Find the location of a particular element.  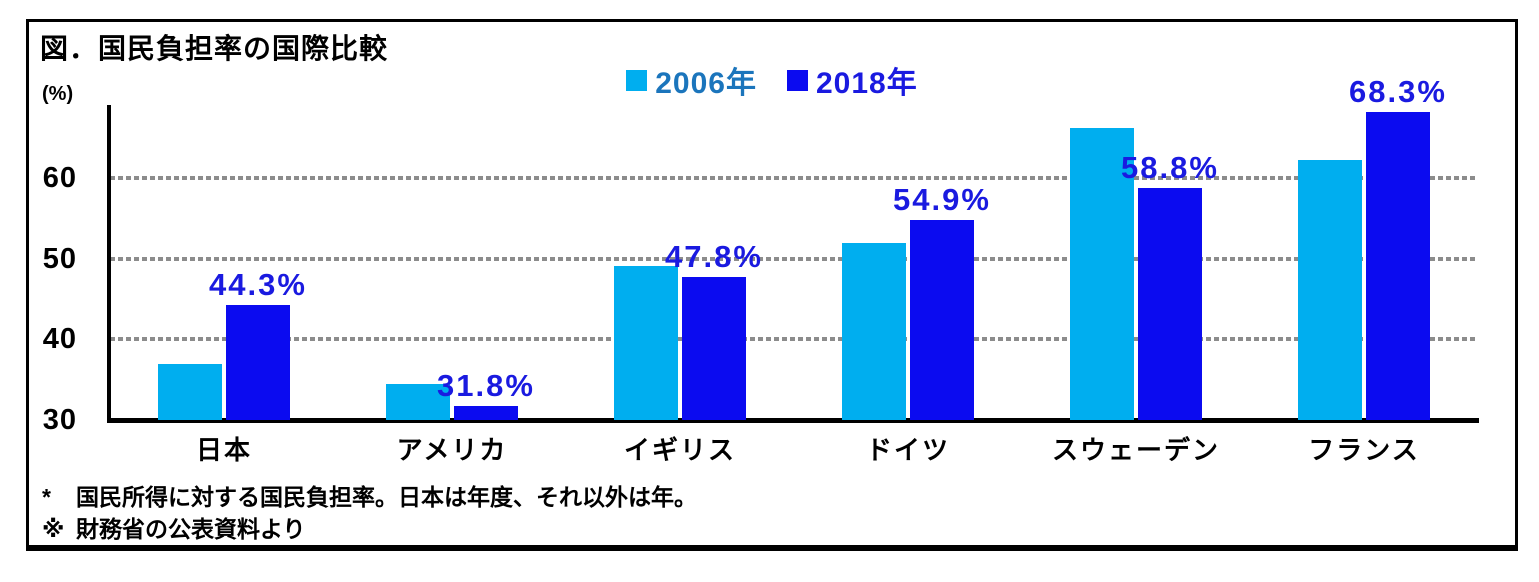

bar-2018-france is located at coordinates (1398, 265).